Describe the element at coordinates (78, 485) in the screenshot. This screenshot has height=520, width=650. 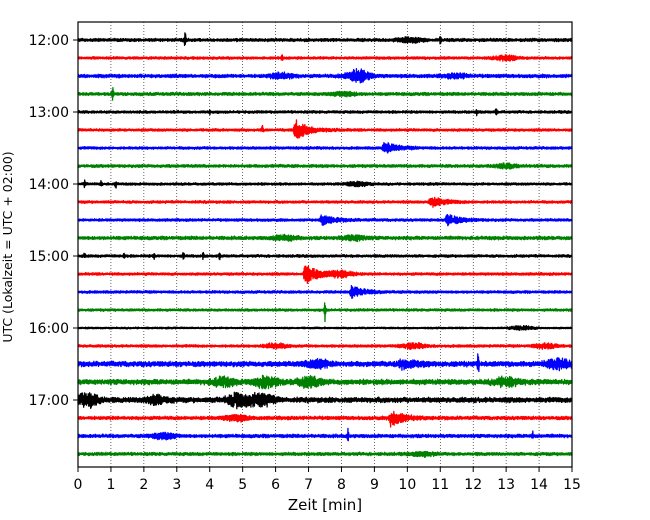
I see `x-tick-label: 0` at that location.